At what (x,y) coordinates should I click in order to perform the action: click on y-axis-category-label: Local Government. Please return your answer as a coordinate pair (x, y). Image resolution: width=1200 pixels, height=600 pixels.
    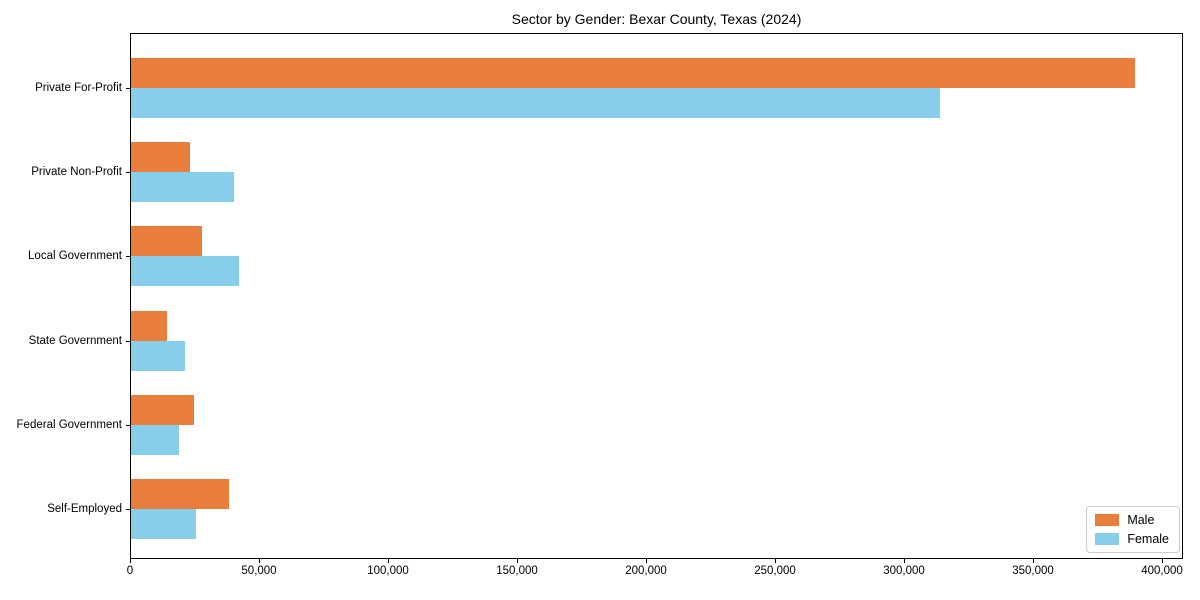
    Looking at the image, I should click on (75, 256).